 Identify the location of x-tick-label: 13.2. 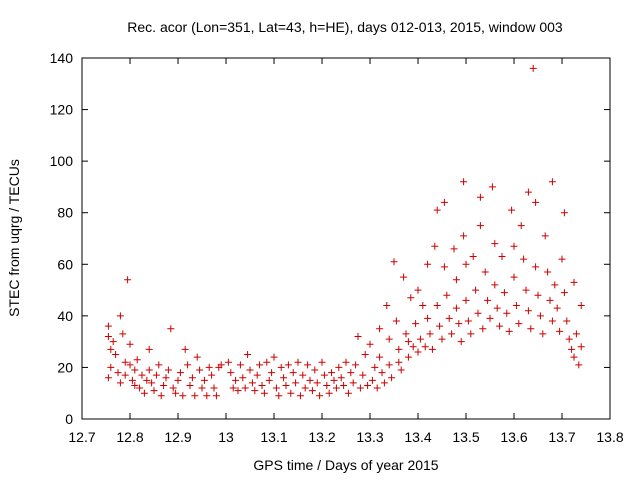
(321, 437).